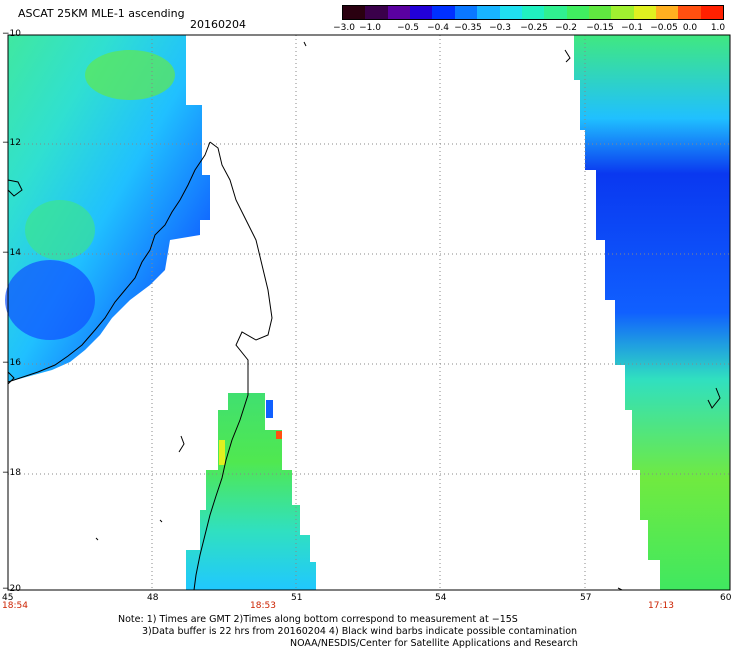 The image size is (740, 650). Describe the element at coordinates (11, 589) in the screenshot. I see `lat-label: −20` at that location.